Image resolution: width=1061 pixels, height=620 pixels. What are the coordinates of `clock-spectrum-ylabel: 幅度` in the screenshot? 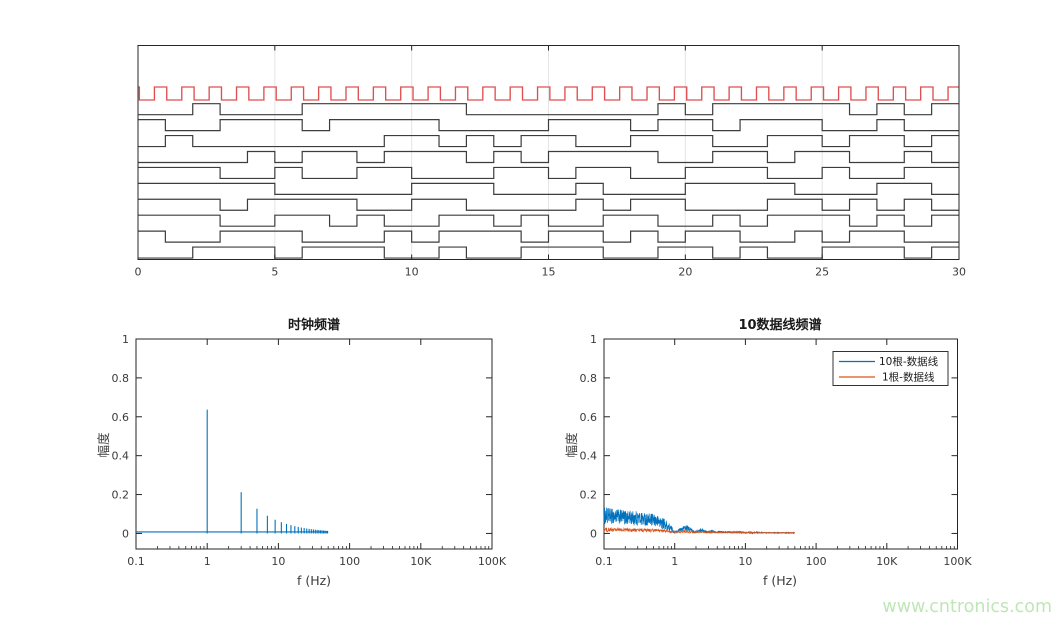 It's located at (103, 445).